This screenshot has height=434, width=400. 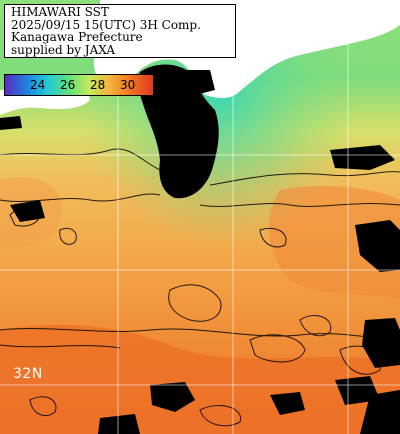 I want to click on cloud-southeast, so click(x=380, y=412).